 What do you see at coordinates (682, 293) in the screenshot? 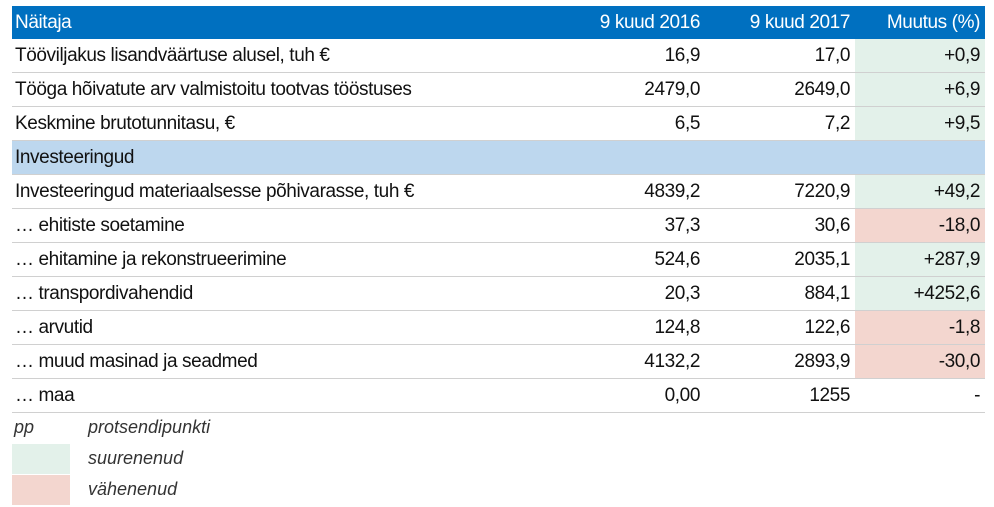
I see `cell-value: 20,3` at bounding box center [682, 293].